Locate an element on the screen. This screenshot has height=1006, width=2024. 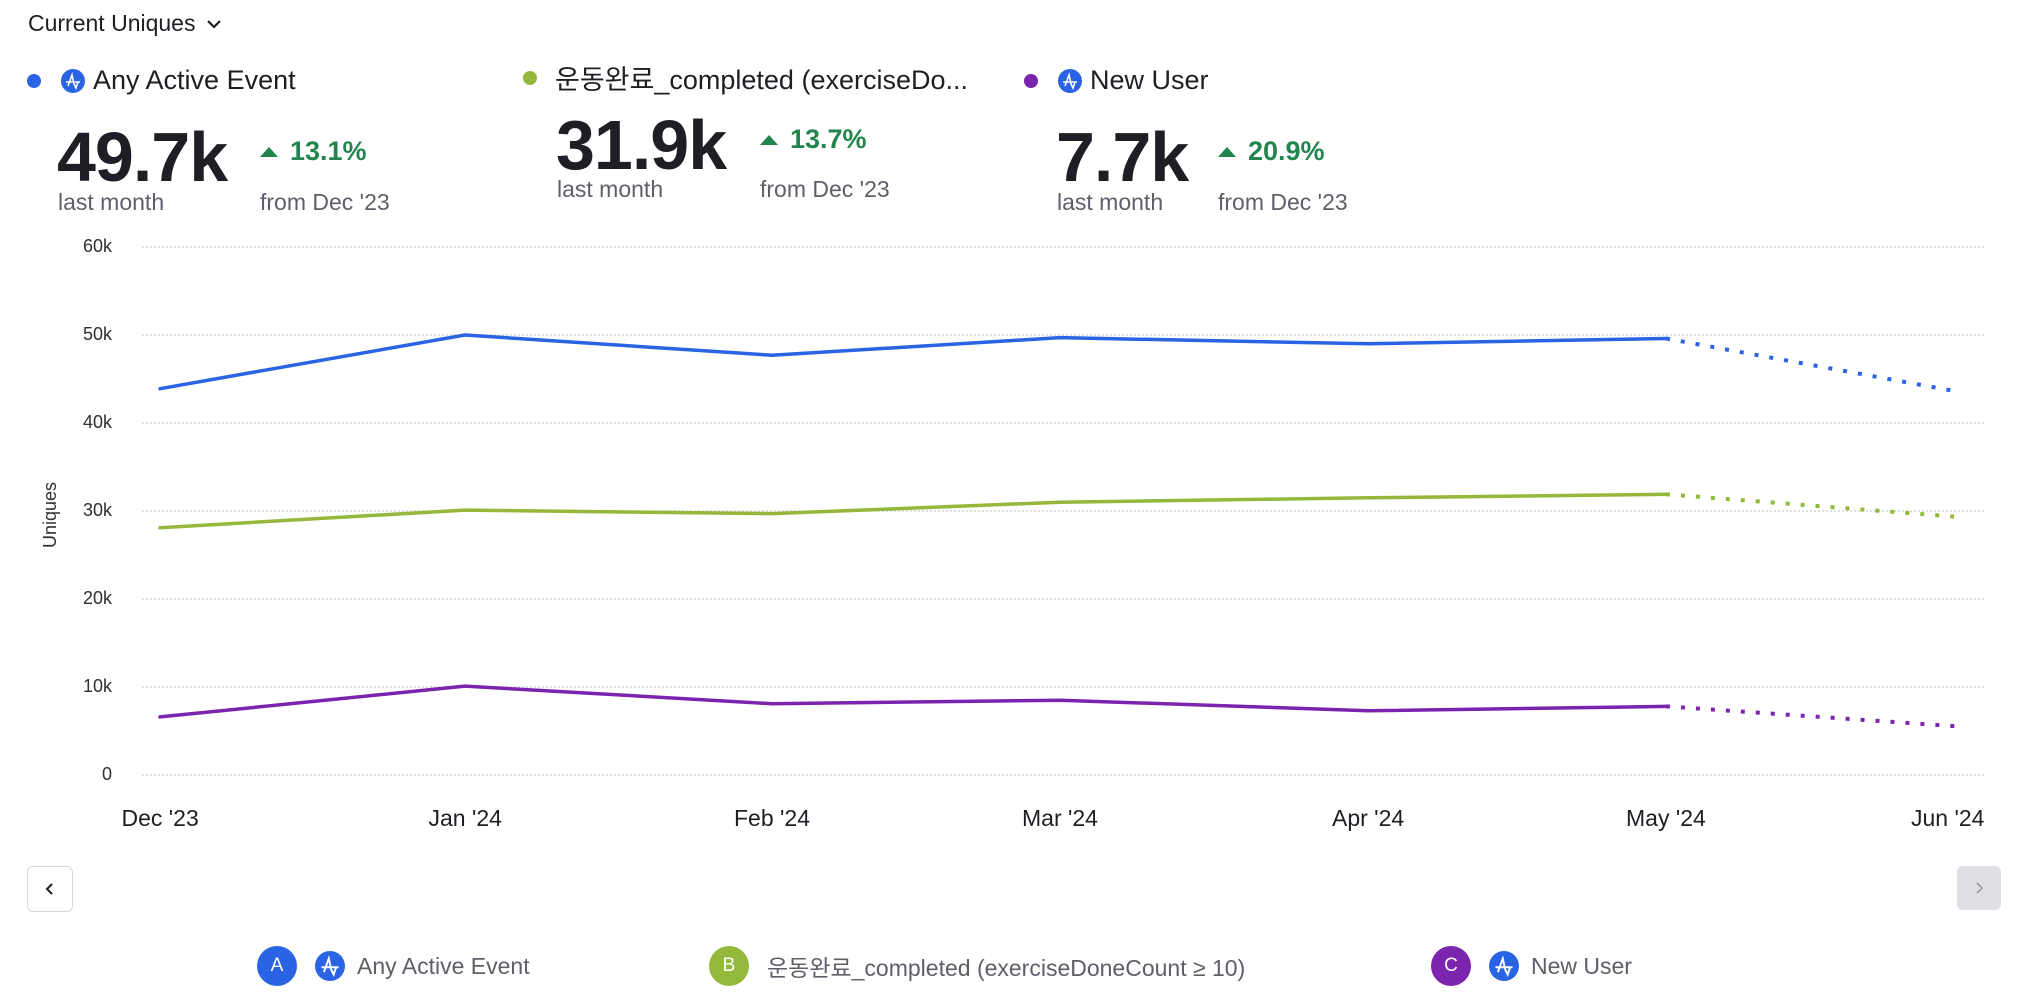
chevron-left-icon is located at coordinates (49, 889).